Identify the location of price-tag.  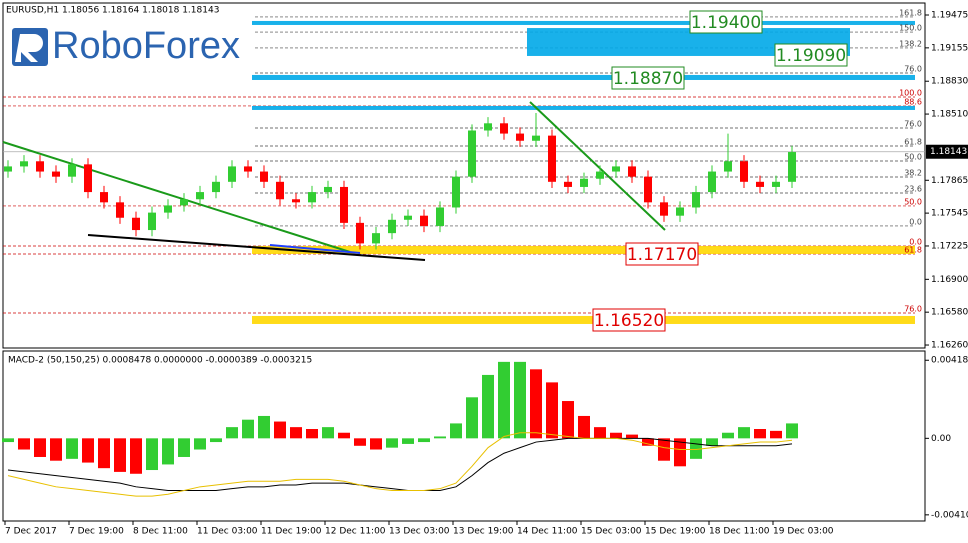
(947, 151).